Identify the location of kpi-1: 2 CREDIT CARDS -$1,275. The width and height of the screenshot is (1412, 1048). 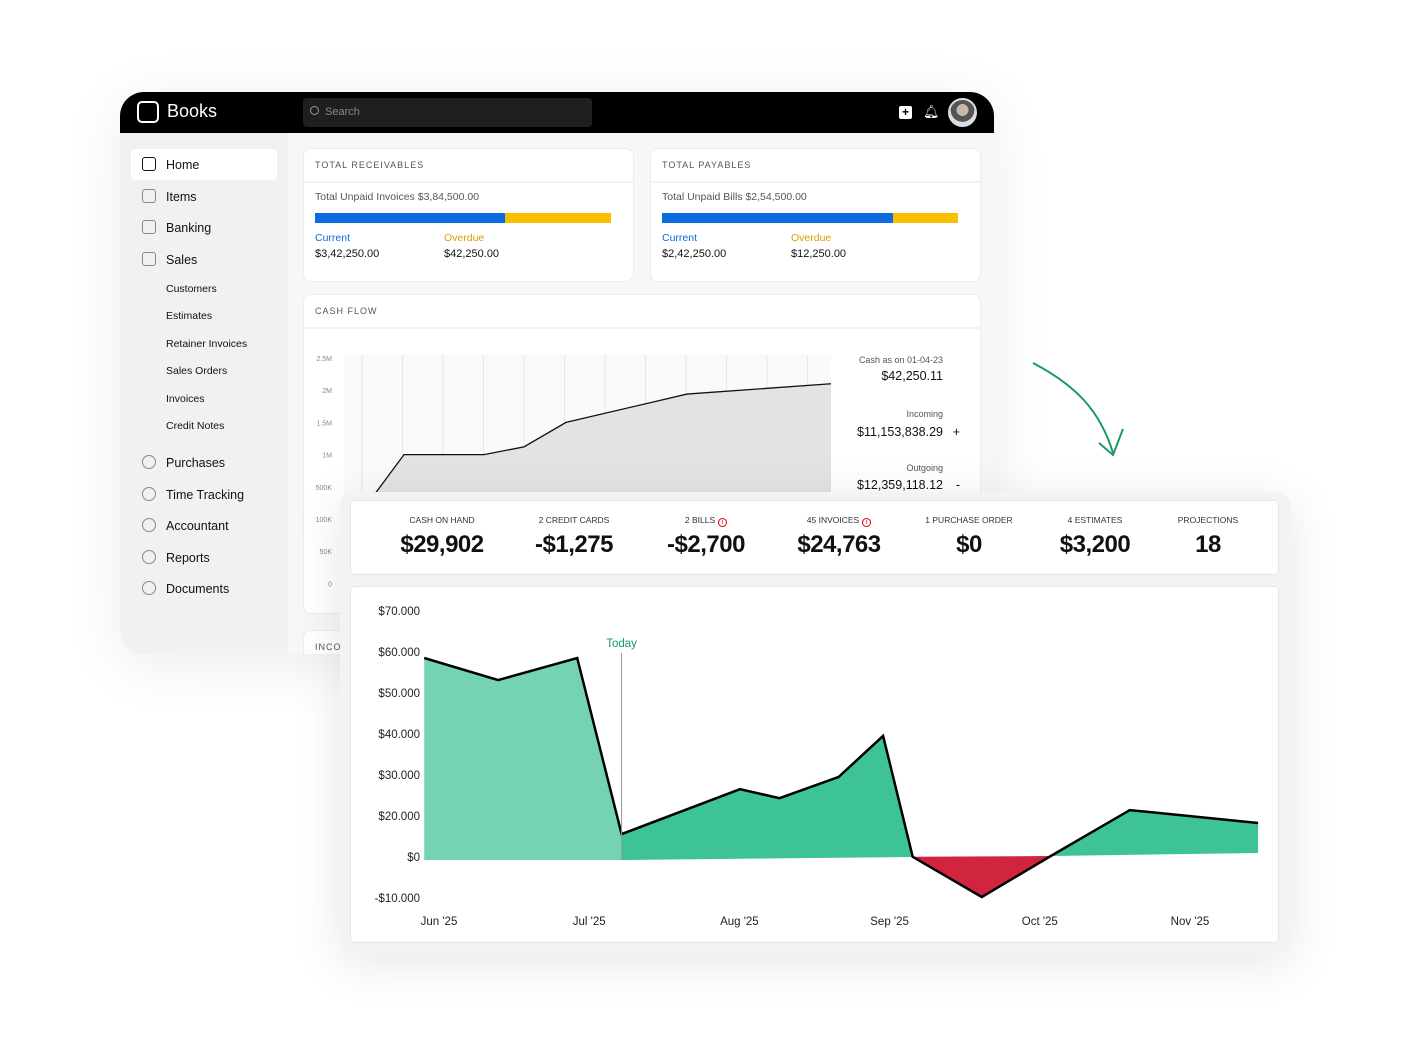
(574, 537).